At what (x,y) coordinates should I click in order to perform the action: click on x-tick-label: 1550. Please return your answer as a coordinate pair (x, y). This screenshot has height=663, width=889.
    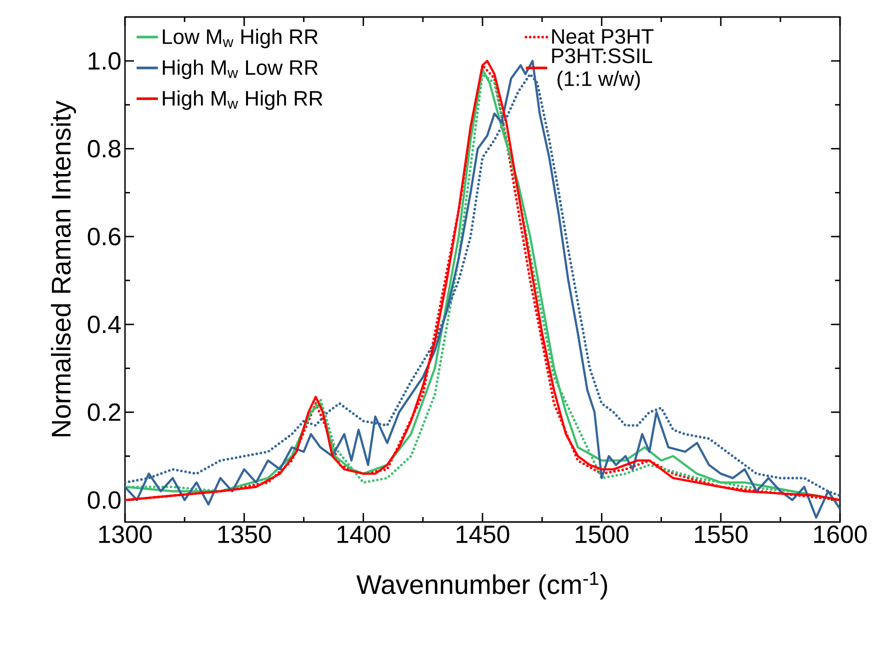
    Looking at the image, I should click on (721, 535).